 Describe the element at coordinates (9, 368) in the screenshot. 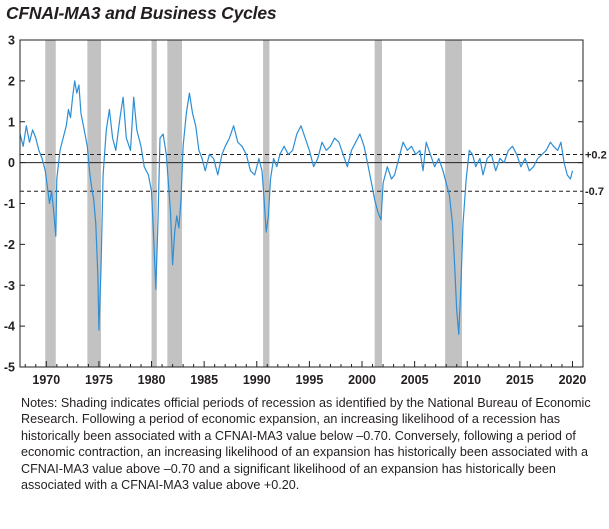

I see `y-tick-label: -5` at that location.